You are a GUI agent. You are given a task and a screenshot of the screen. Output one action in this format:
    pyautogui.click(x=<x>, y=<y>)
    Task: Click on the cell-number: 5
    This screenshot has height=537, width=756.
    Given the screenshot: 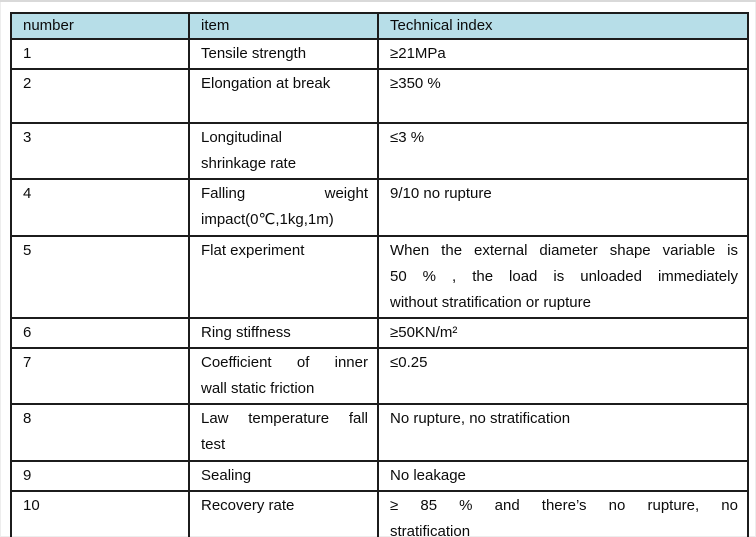 What is the action you would take?
    pyautogui.click(x=100, y=277)
    